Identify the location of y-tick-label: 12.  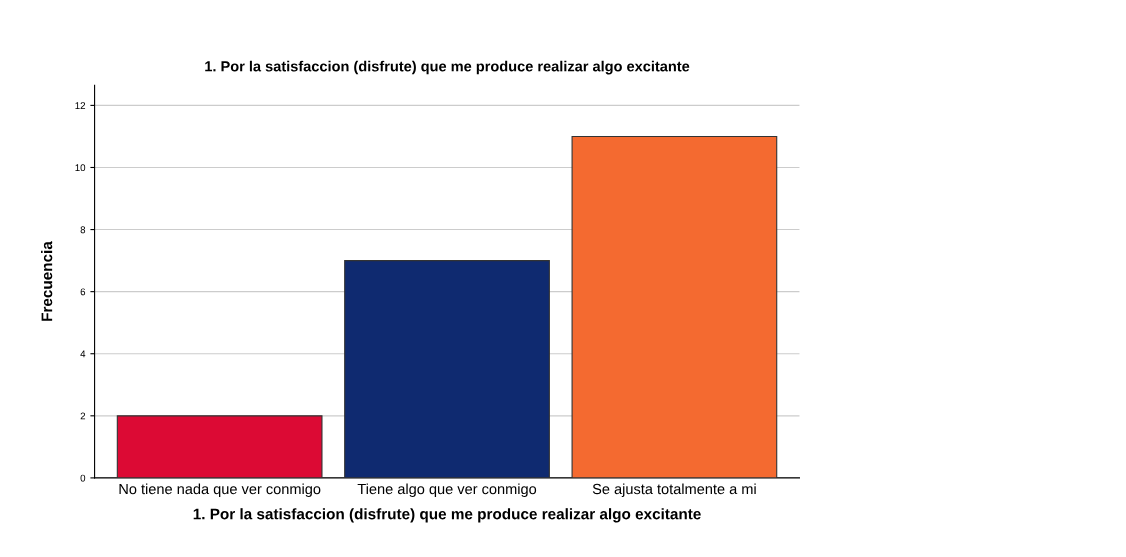
(80, 105).